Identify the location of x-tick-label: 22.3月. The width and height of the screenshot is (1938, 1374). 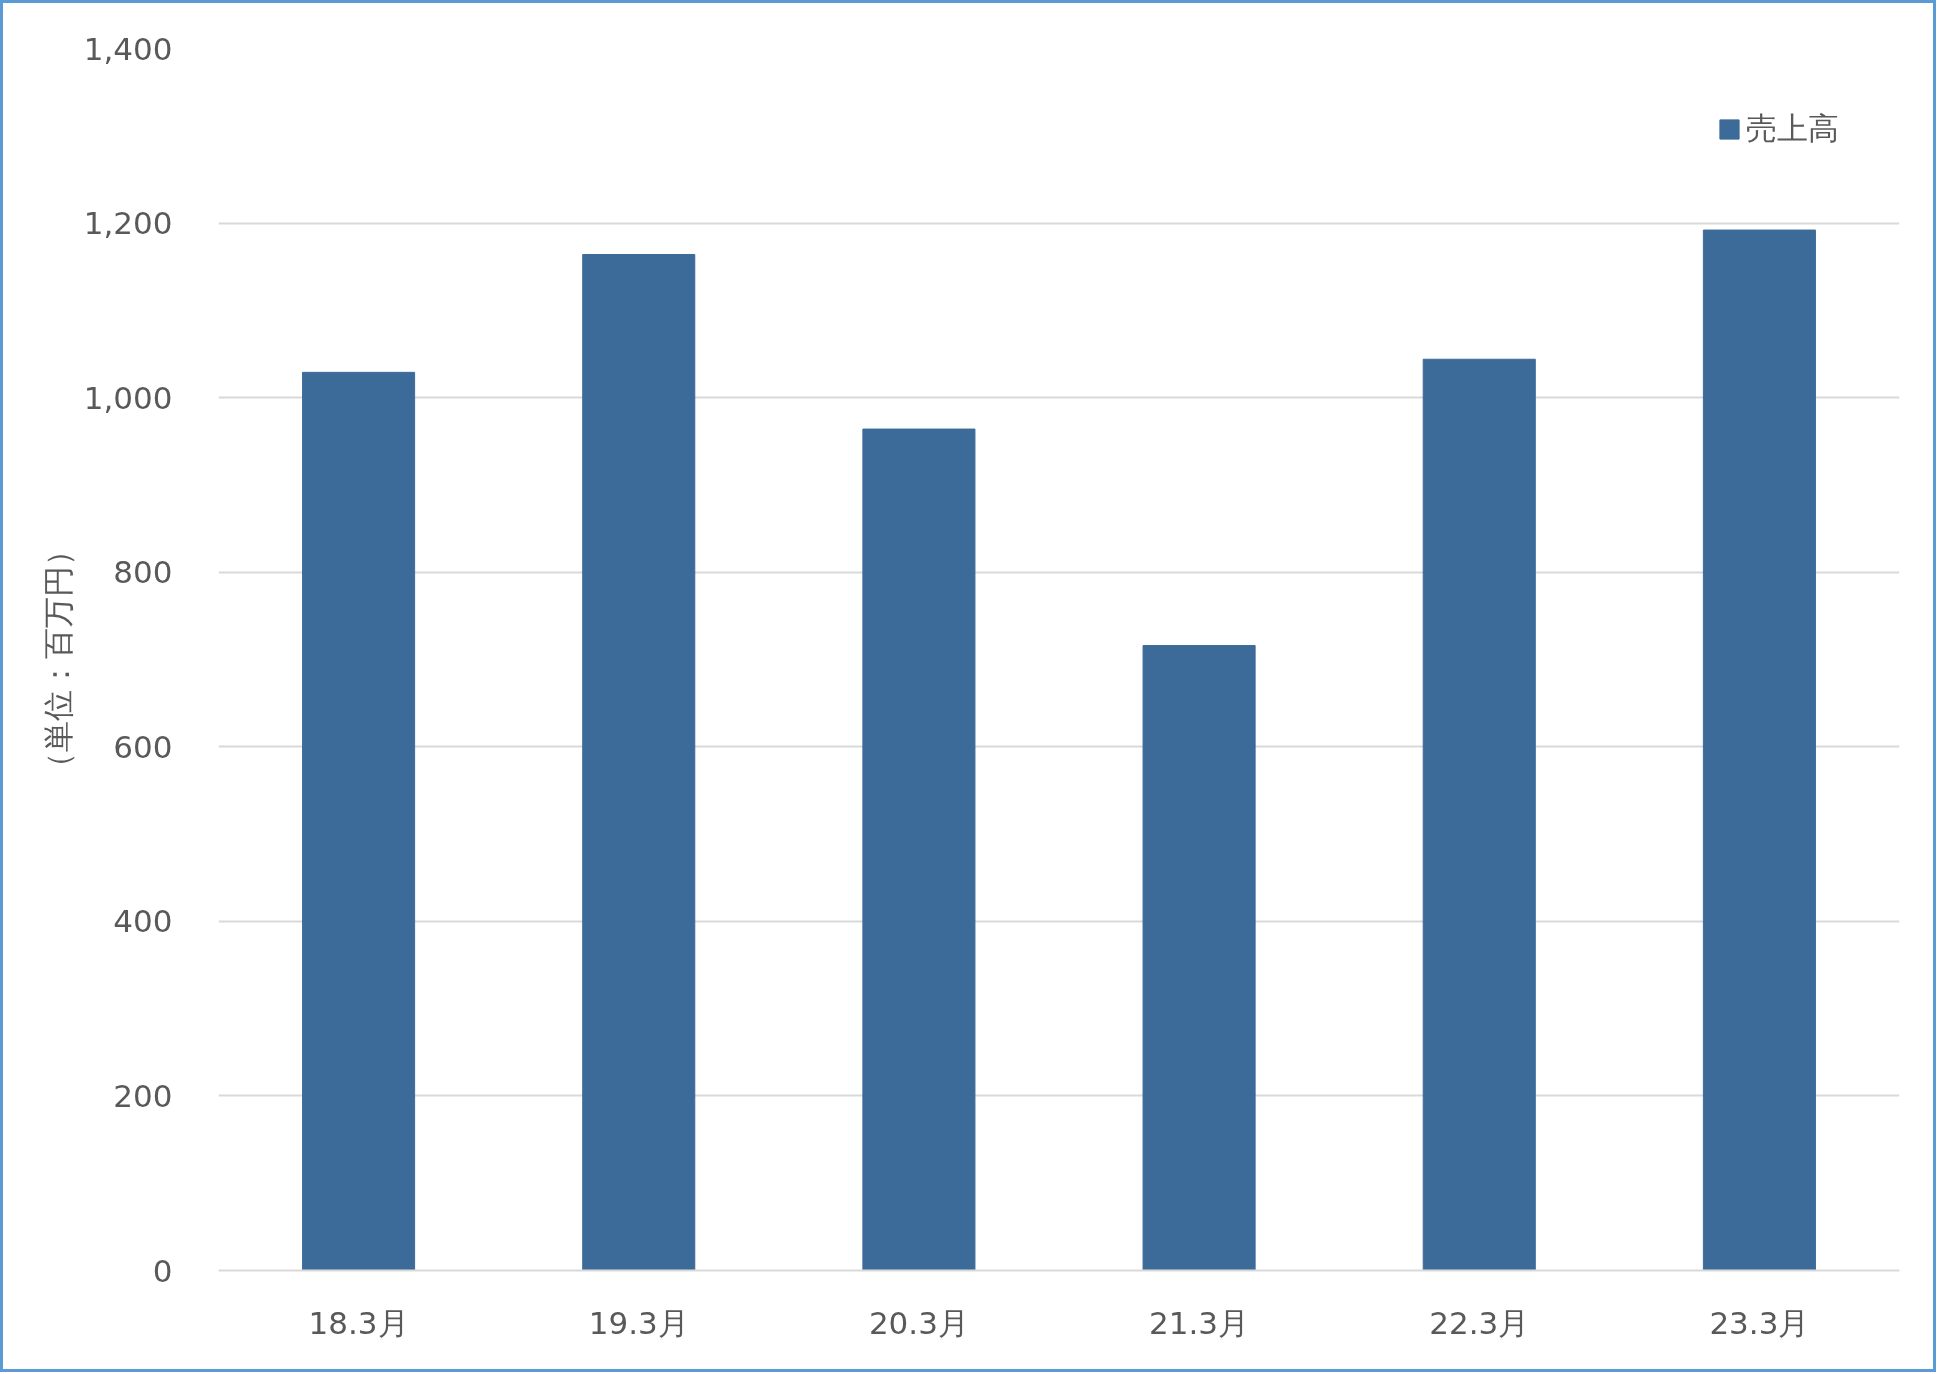
(1479, 1322).